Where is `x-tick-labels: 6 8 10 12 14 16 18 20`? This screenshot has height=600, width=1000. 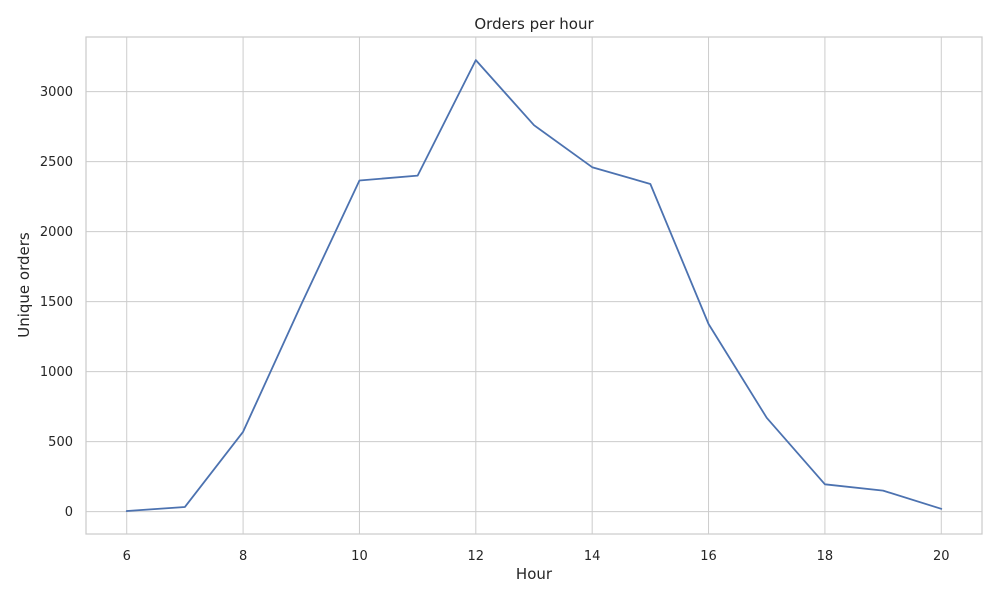 x-tick-labels: 6 8 10 12 14 16 18 20 is located at coordinates (536, 556).